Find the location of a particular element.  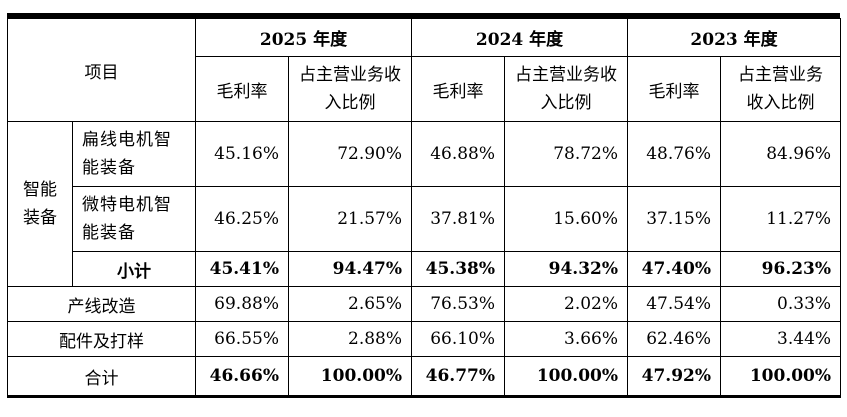

row-label: 扁线电机智能装备 is located at coordinates (134, 154).